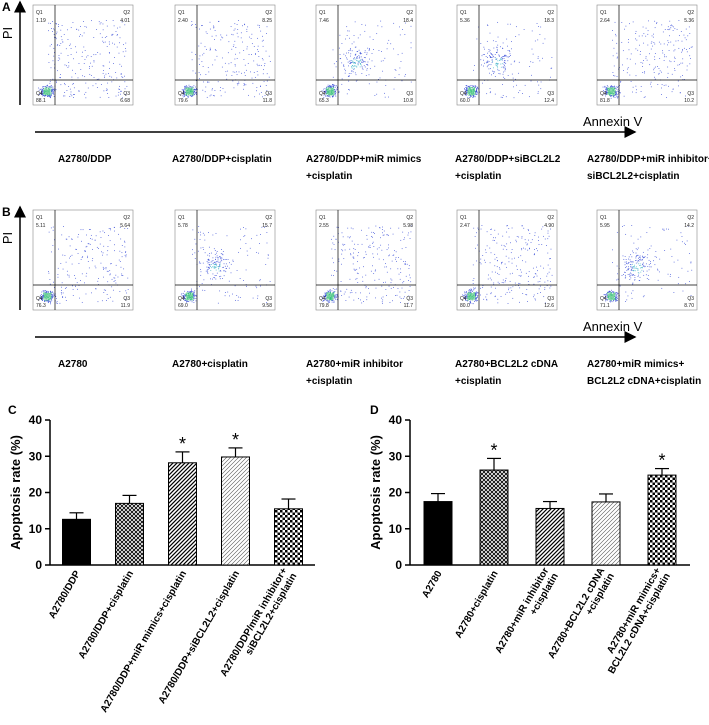 The height and width of the screenshot is (725, 709). I want to click on sample-label: A2780/DDP+miR mimics +cisplatin, so click(364, 168).